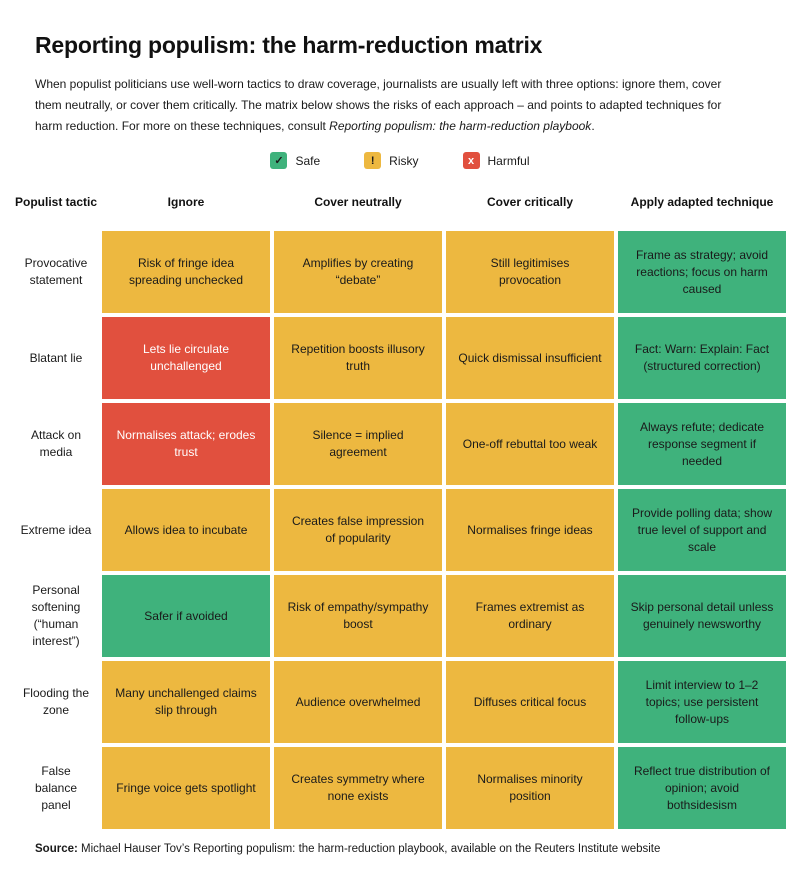 The image size is (800, 875). I want to click on matrix-cell: Frames extremist as ordinary, so click(530, 616).